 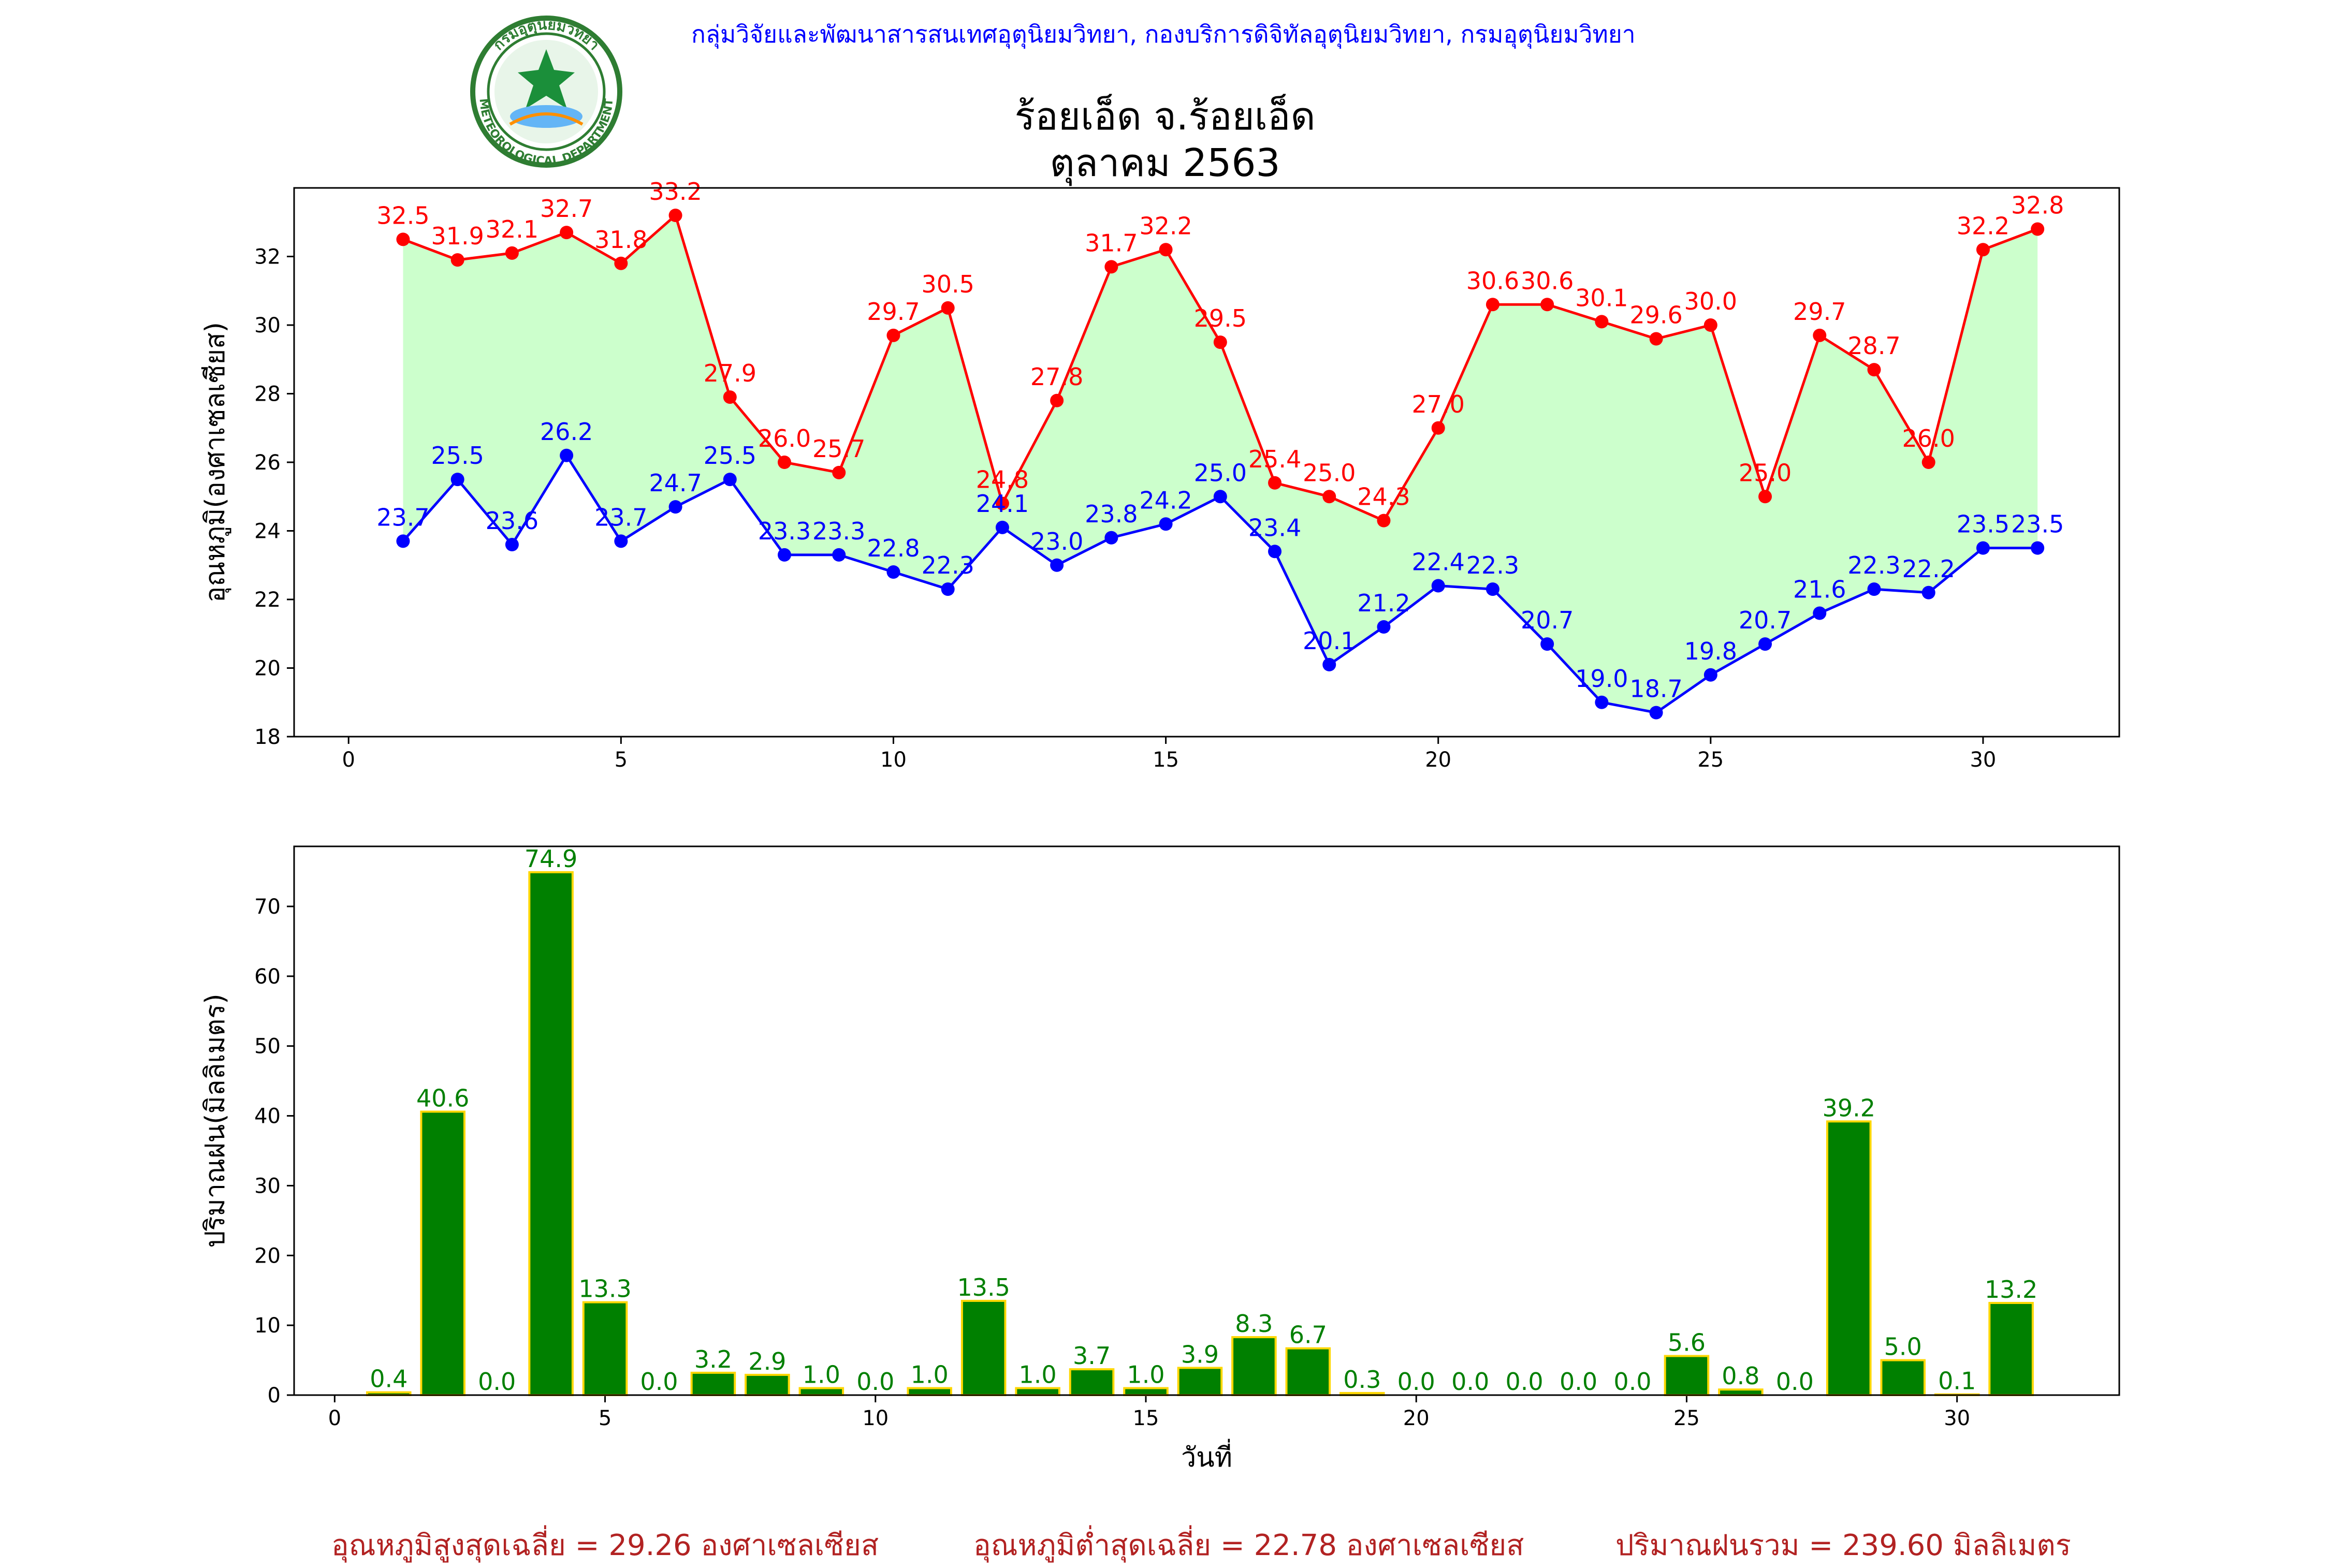 I want to click on y-tick-label: 0, so click(x=274, y=1396).